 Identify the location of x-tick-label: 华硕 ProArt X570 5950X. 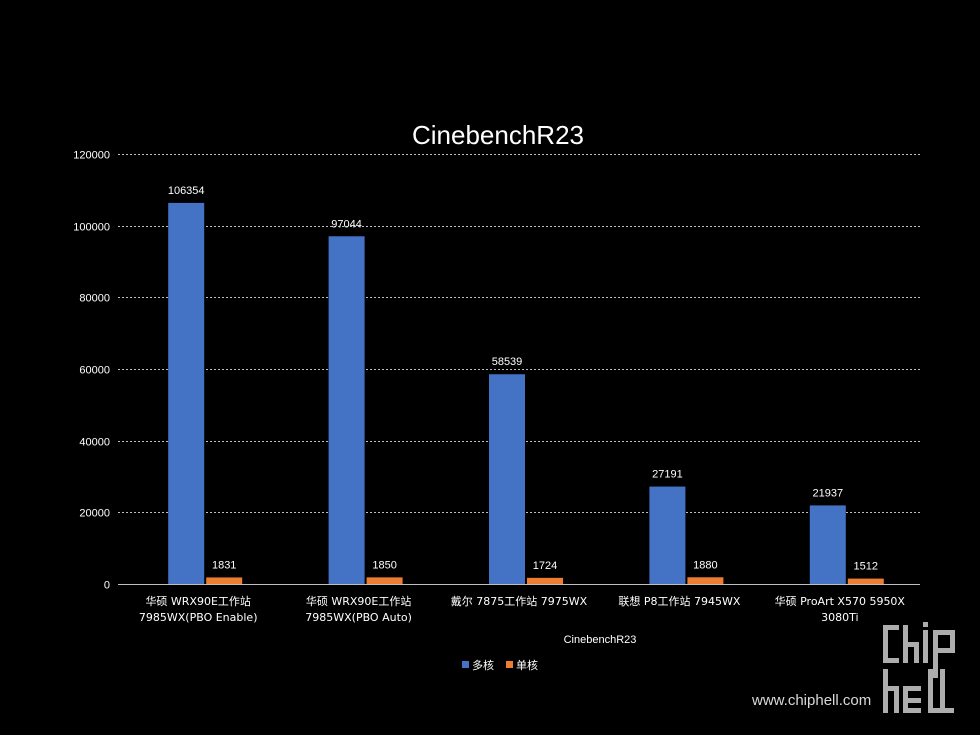
(840, 601).